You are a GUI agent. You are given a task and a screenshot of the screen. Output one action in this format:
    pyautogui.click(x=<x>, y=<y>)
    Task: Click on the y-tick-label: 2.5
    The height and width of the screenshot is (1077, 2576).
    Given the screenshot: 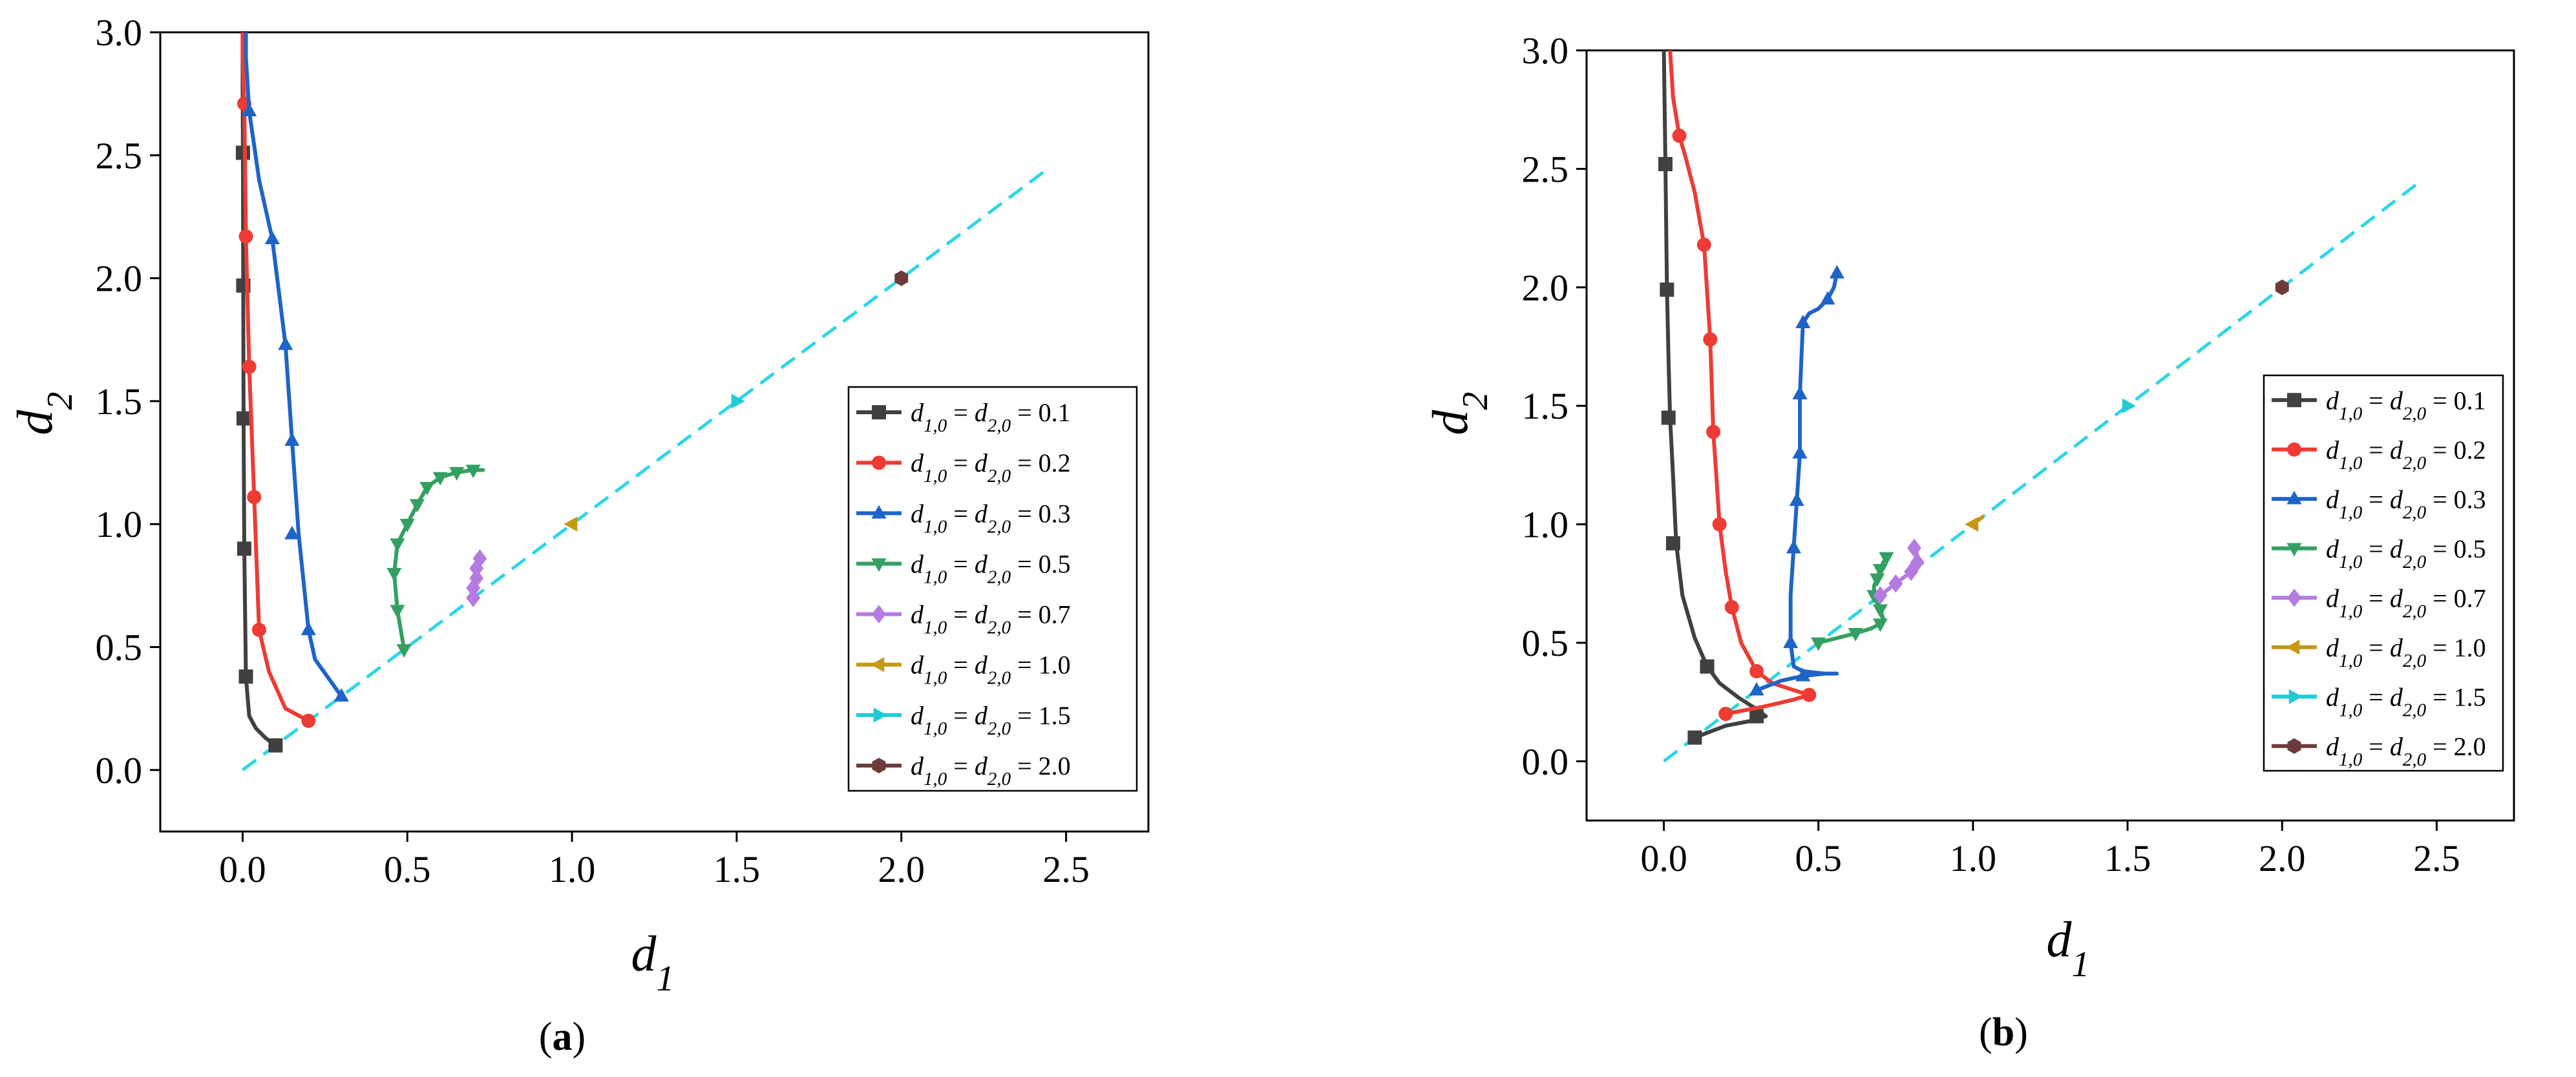 What is the action you would take?
    pyautogui.click(x=1545, y=169)
    